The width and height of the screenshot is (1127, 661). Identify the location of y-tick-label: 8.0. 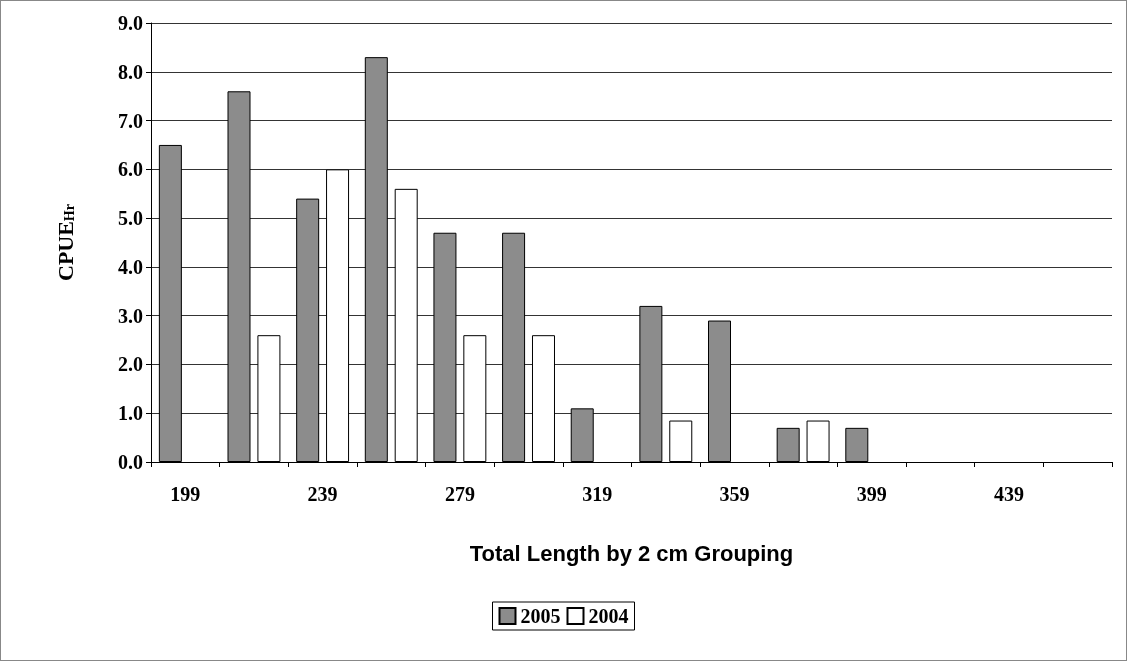
(130, 71).